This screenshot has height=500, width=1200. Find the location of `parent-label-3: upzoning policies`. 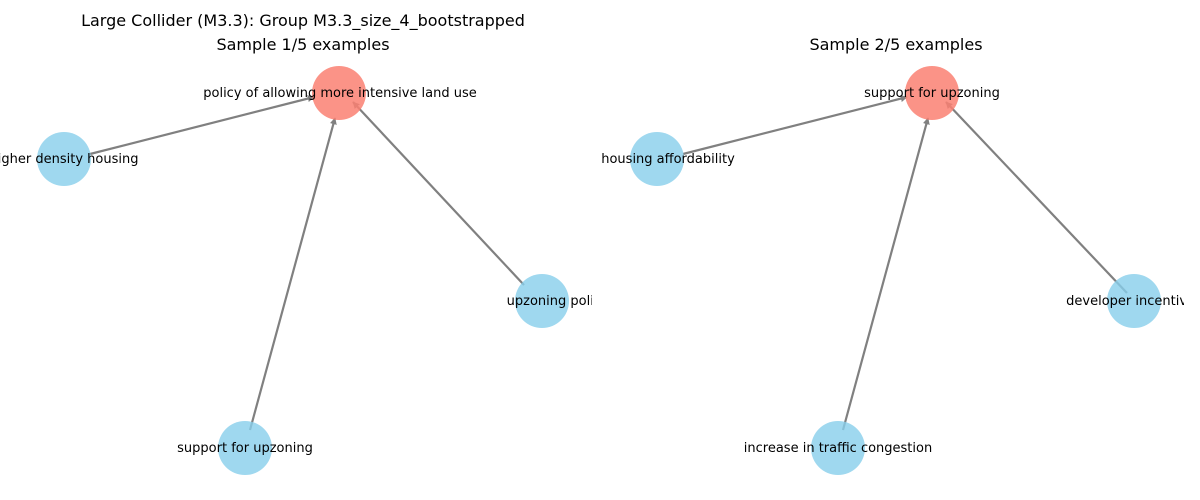

parent-label-3: upzoning policies is located at coordinates (563, 301).